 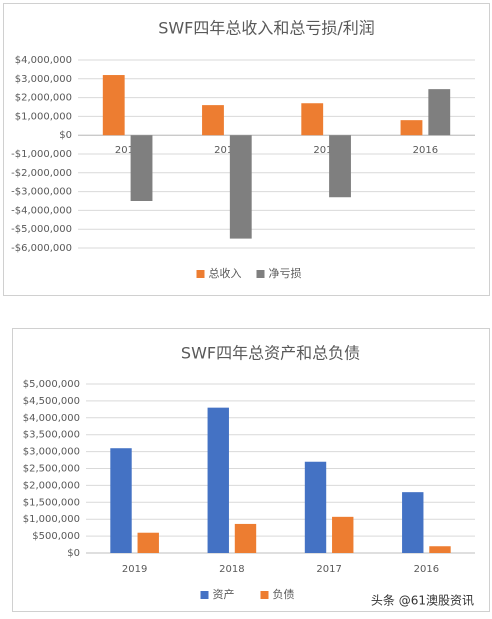 What do you see at coordinates (285, 273) in the screenshot?
I see `legend-label: 净亏损` at bounding box center [285, 273].